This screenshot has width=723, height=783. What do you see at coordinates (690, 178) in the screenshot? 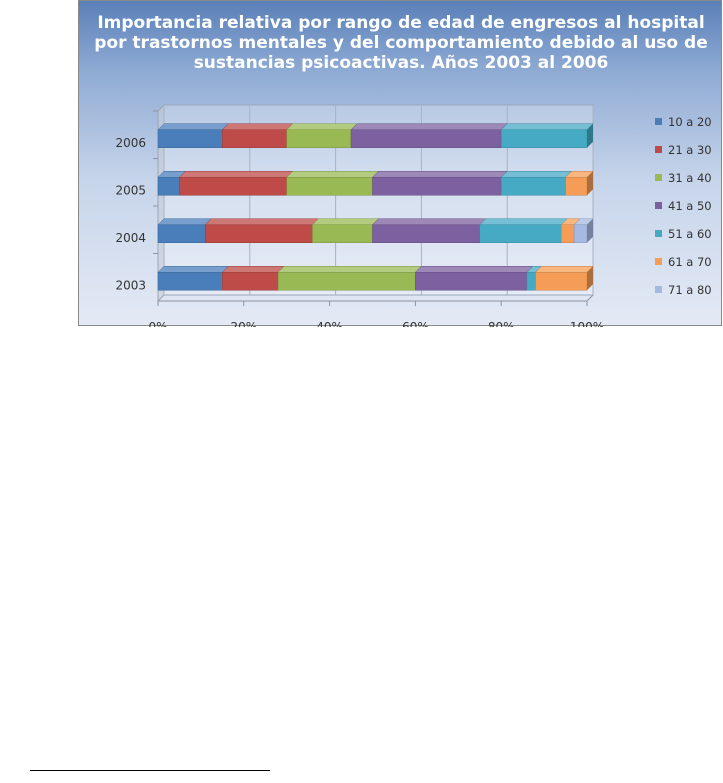
I see `legend-label-3: 31 a 40` at bounding box center [690, 178].